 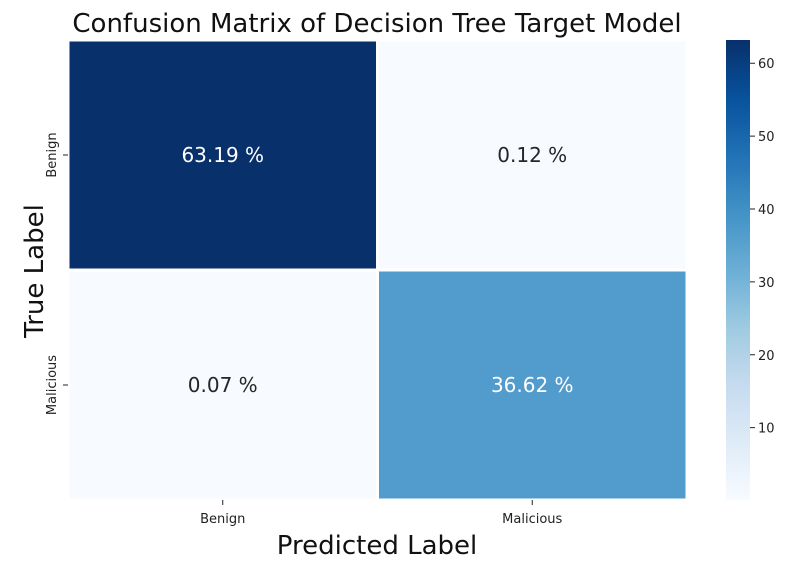 I want to click on colorbar-ticks: 10 20 30 40 50 60, so click(x=762, y=247).